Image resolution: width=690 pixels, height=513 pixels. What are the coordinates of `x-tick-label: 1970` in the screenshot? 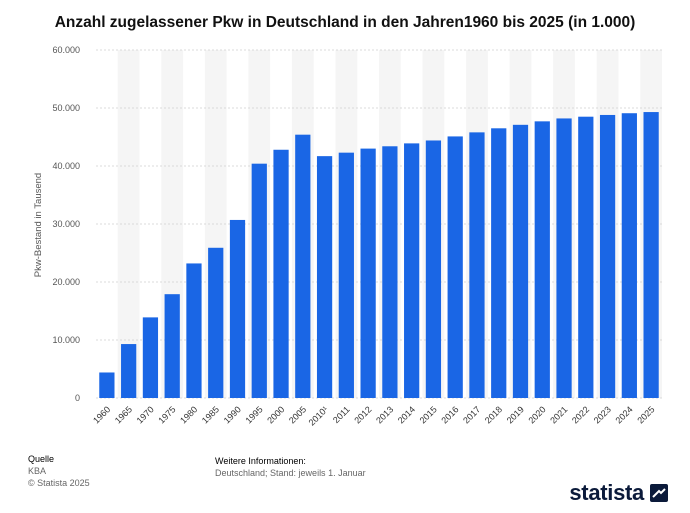 It's located at (145, 414).